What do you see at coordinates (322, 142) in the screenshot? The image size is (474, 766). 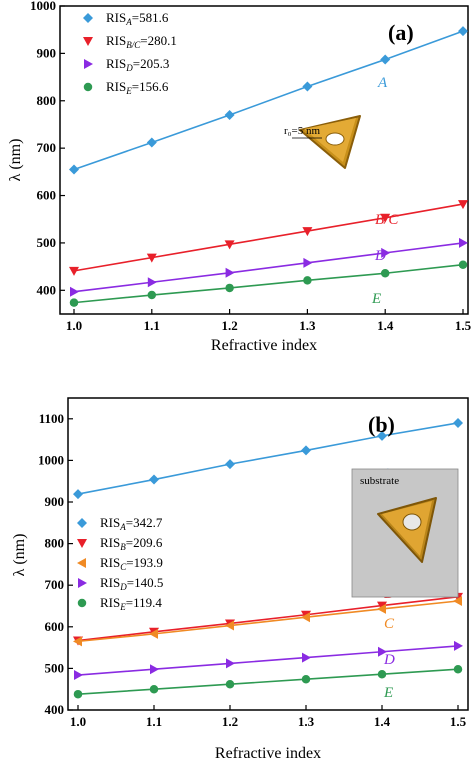 I see `triangle-particle-inset-a: r₀=5 nm` at bounding box center [322, 142].